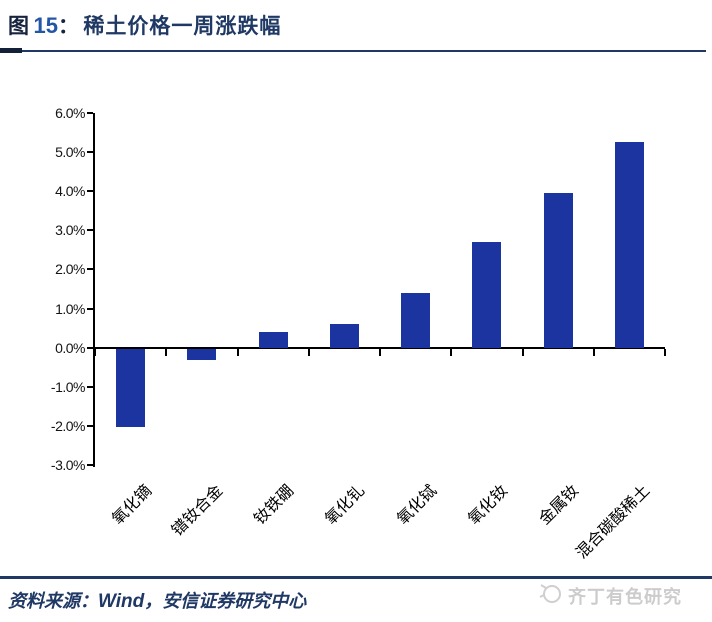 The image size is (712, 622). I want to click on y-axis-tick-label: 4.0%, so click(70, 191).